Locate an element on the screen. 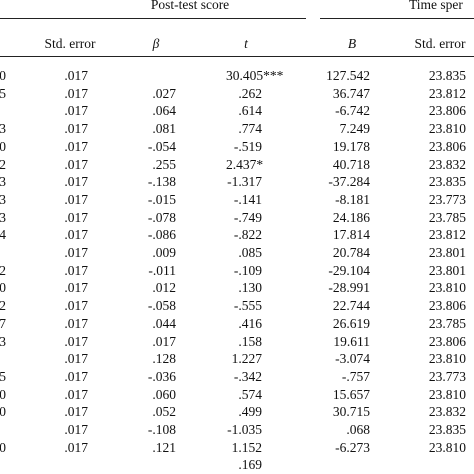 This screenshot has height=474, width=474. table-cell: 24.186 is located at coordinates (351, 217).